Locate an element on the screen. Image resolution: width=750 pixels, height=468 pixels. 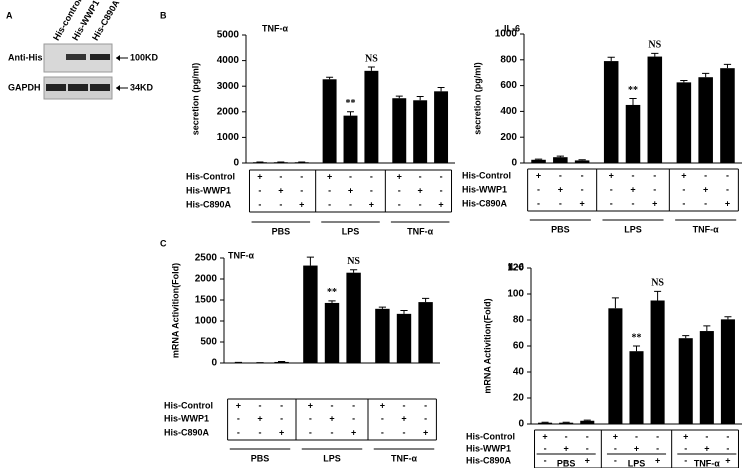
y-tick-label: 20 is located at coordinates (519, 398).